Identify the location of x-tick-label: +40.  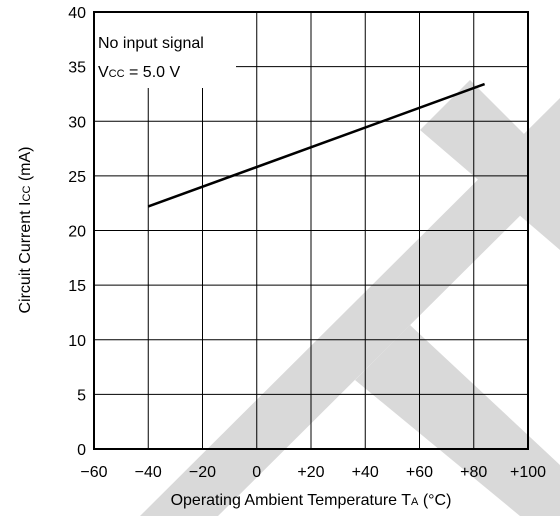
(365, 472).